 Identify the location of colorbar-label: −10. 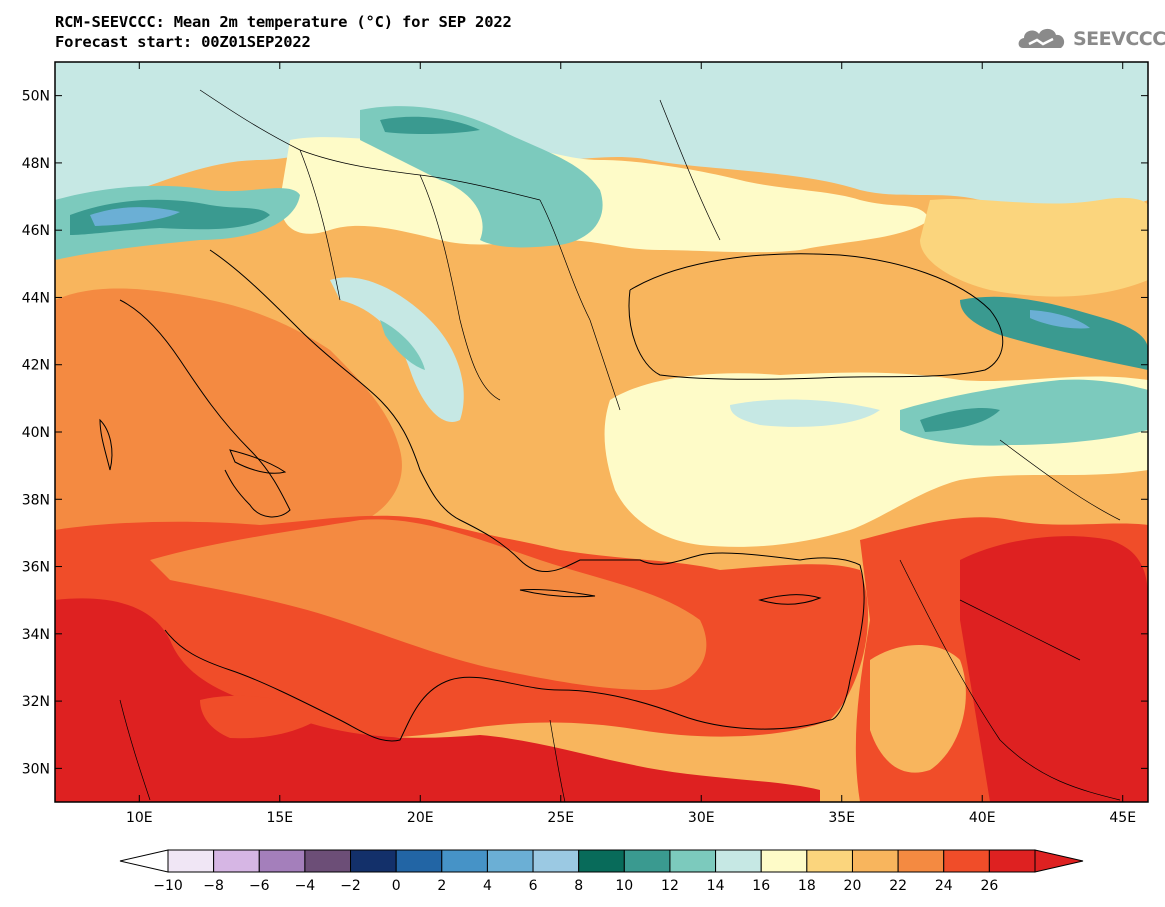
(168, 886).